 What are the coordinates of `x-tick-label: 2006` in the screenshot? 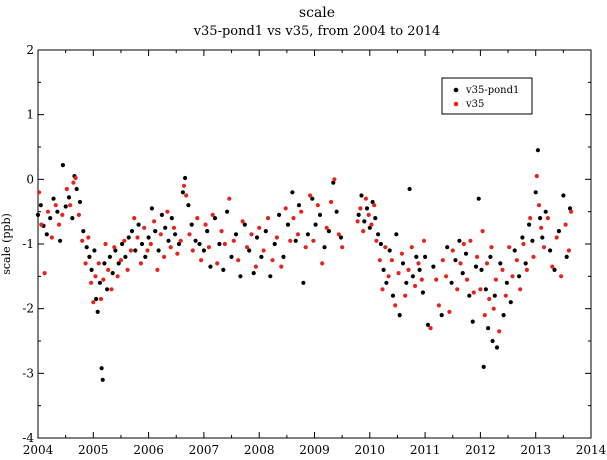 It's located at (148, 449).